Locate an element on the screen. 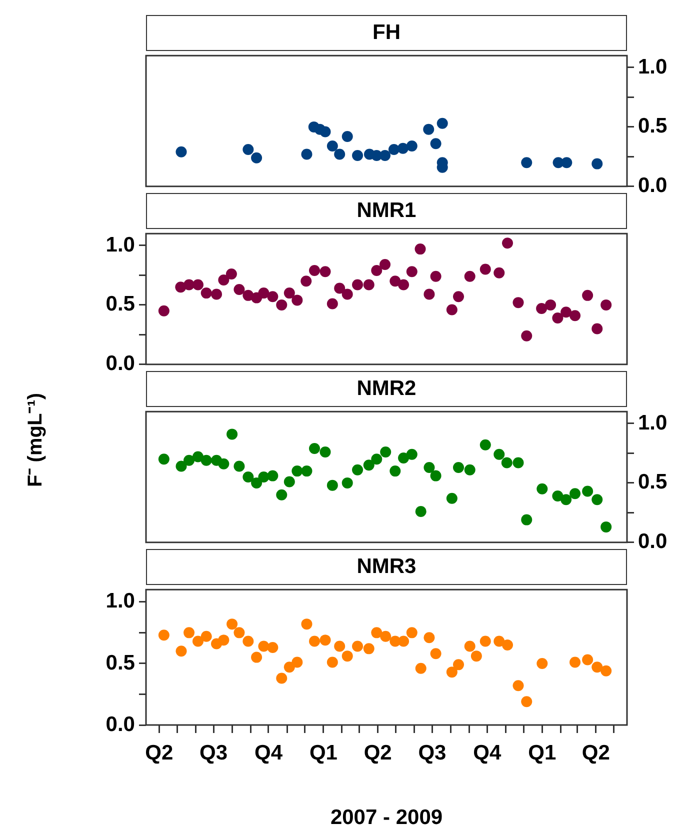 The width and height of the screenshot is (692, 834). y2-tick-label: 0.5 is located at coordinates (653, 482).